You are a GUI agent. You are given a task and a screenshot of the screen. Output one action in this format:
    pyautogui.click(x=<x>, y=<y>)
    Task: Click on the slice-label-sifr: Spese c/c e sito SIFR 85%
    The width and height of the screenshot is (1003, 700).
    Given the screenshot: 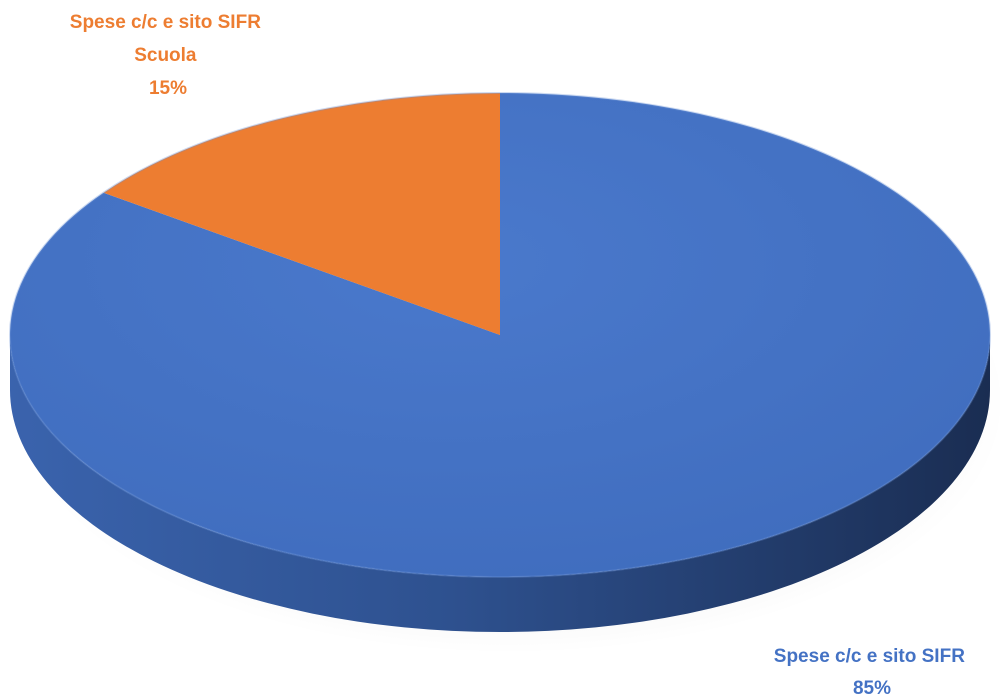 What is the action you would take?
    pyautogui.click(x=872, y=672)
    